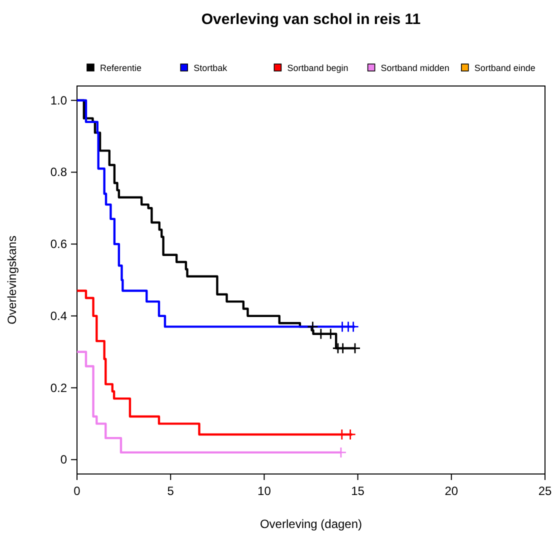  I want to click on x-axis-title: Overleving (dagen), so click(311, 524).